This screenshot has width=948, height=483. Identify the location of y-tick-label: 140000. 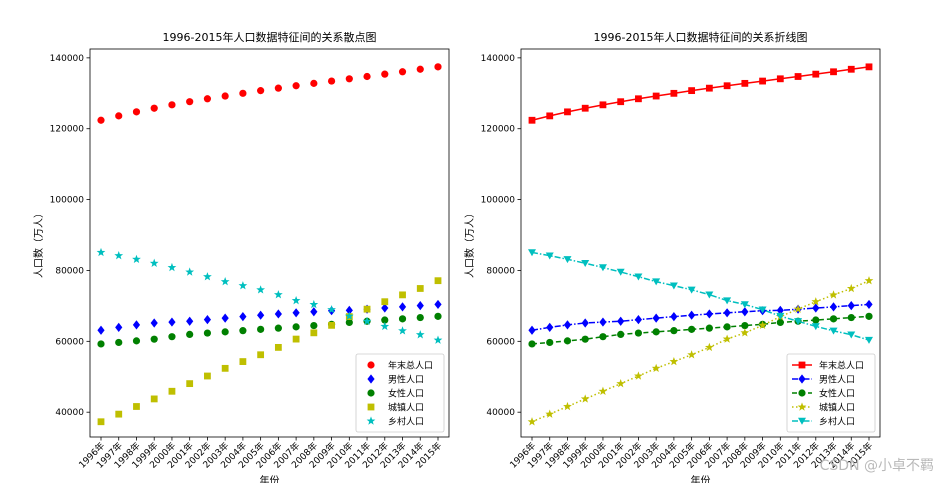
(498, 59).